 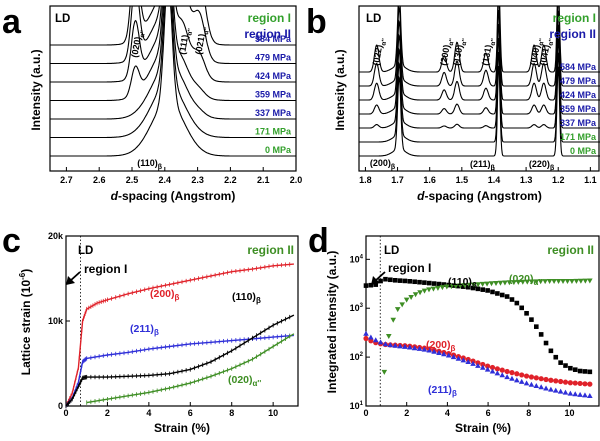 I want to click on series-hkl: (200), so click(x=438, y=345).